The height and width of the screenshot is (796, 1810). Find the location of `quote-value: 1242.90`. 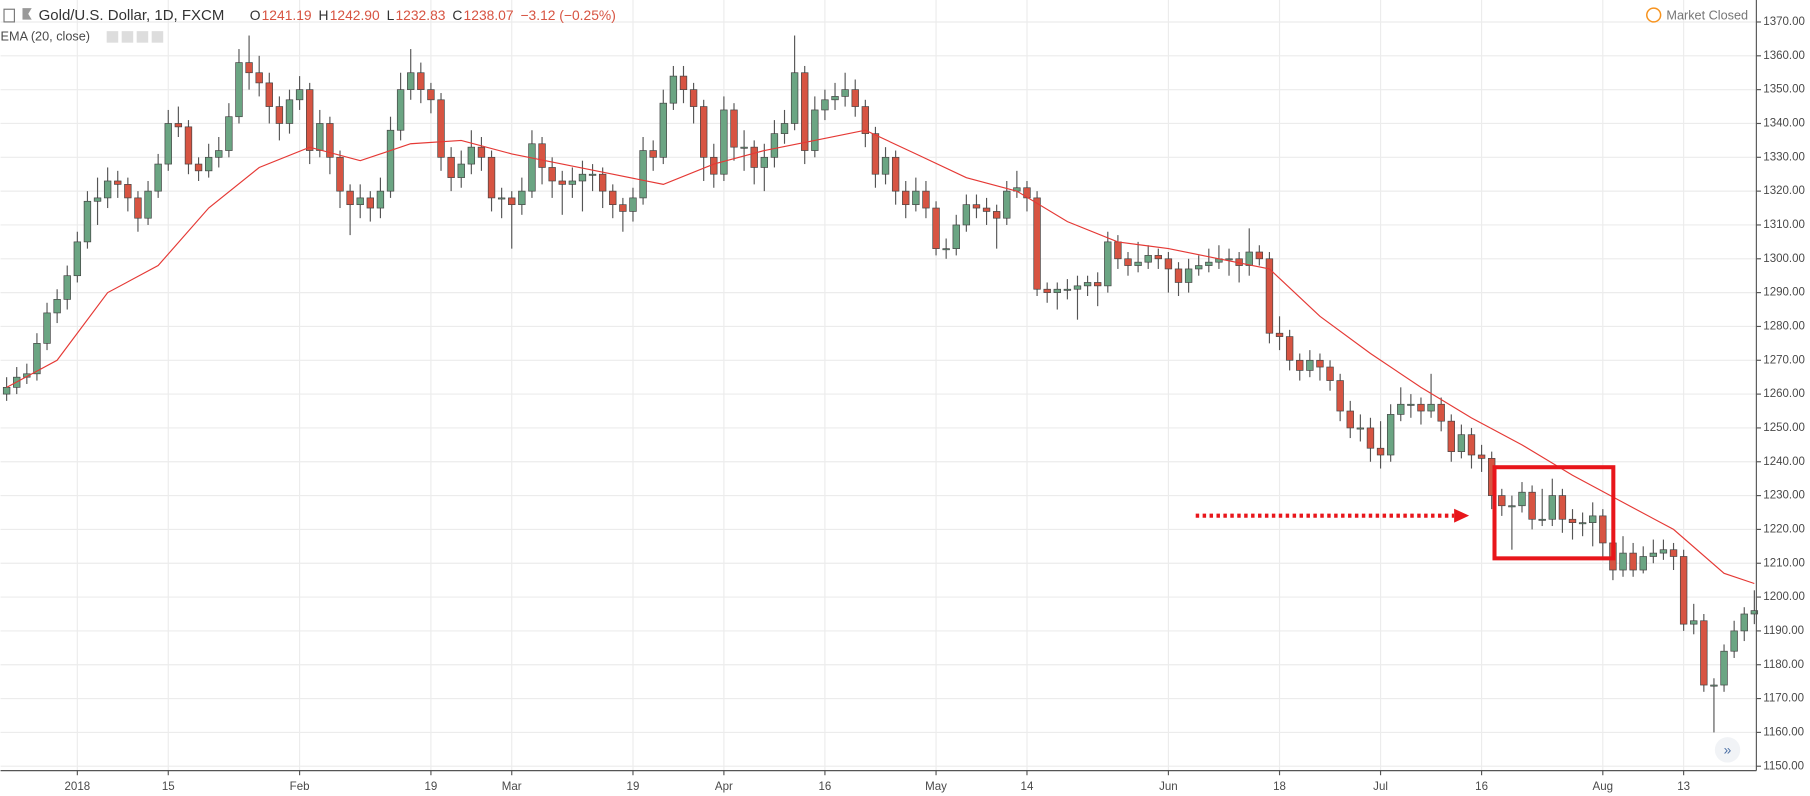

quote-value: 1242.90 is located at coordinates (355, 15).